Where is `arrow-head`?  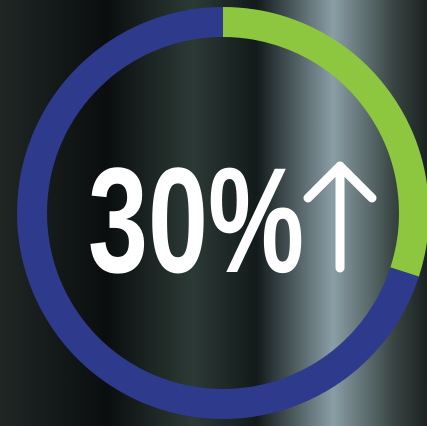 arrow-head is located at coordinates (340, 182).